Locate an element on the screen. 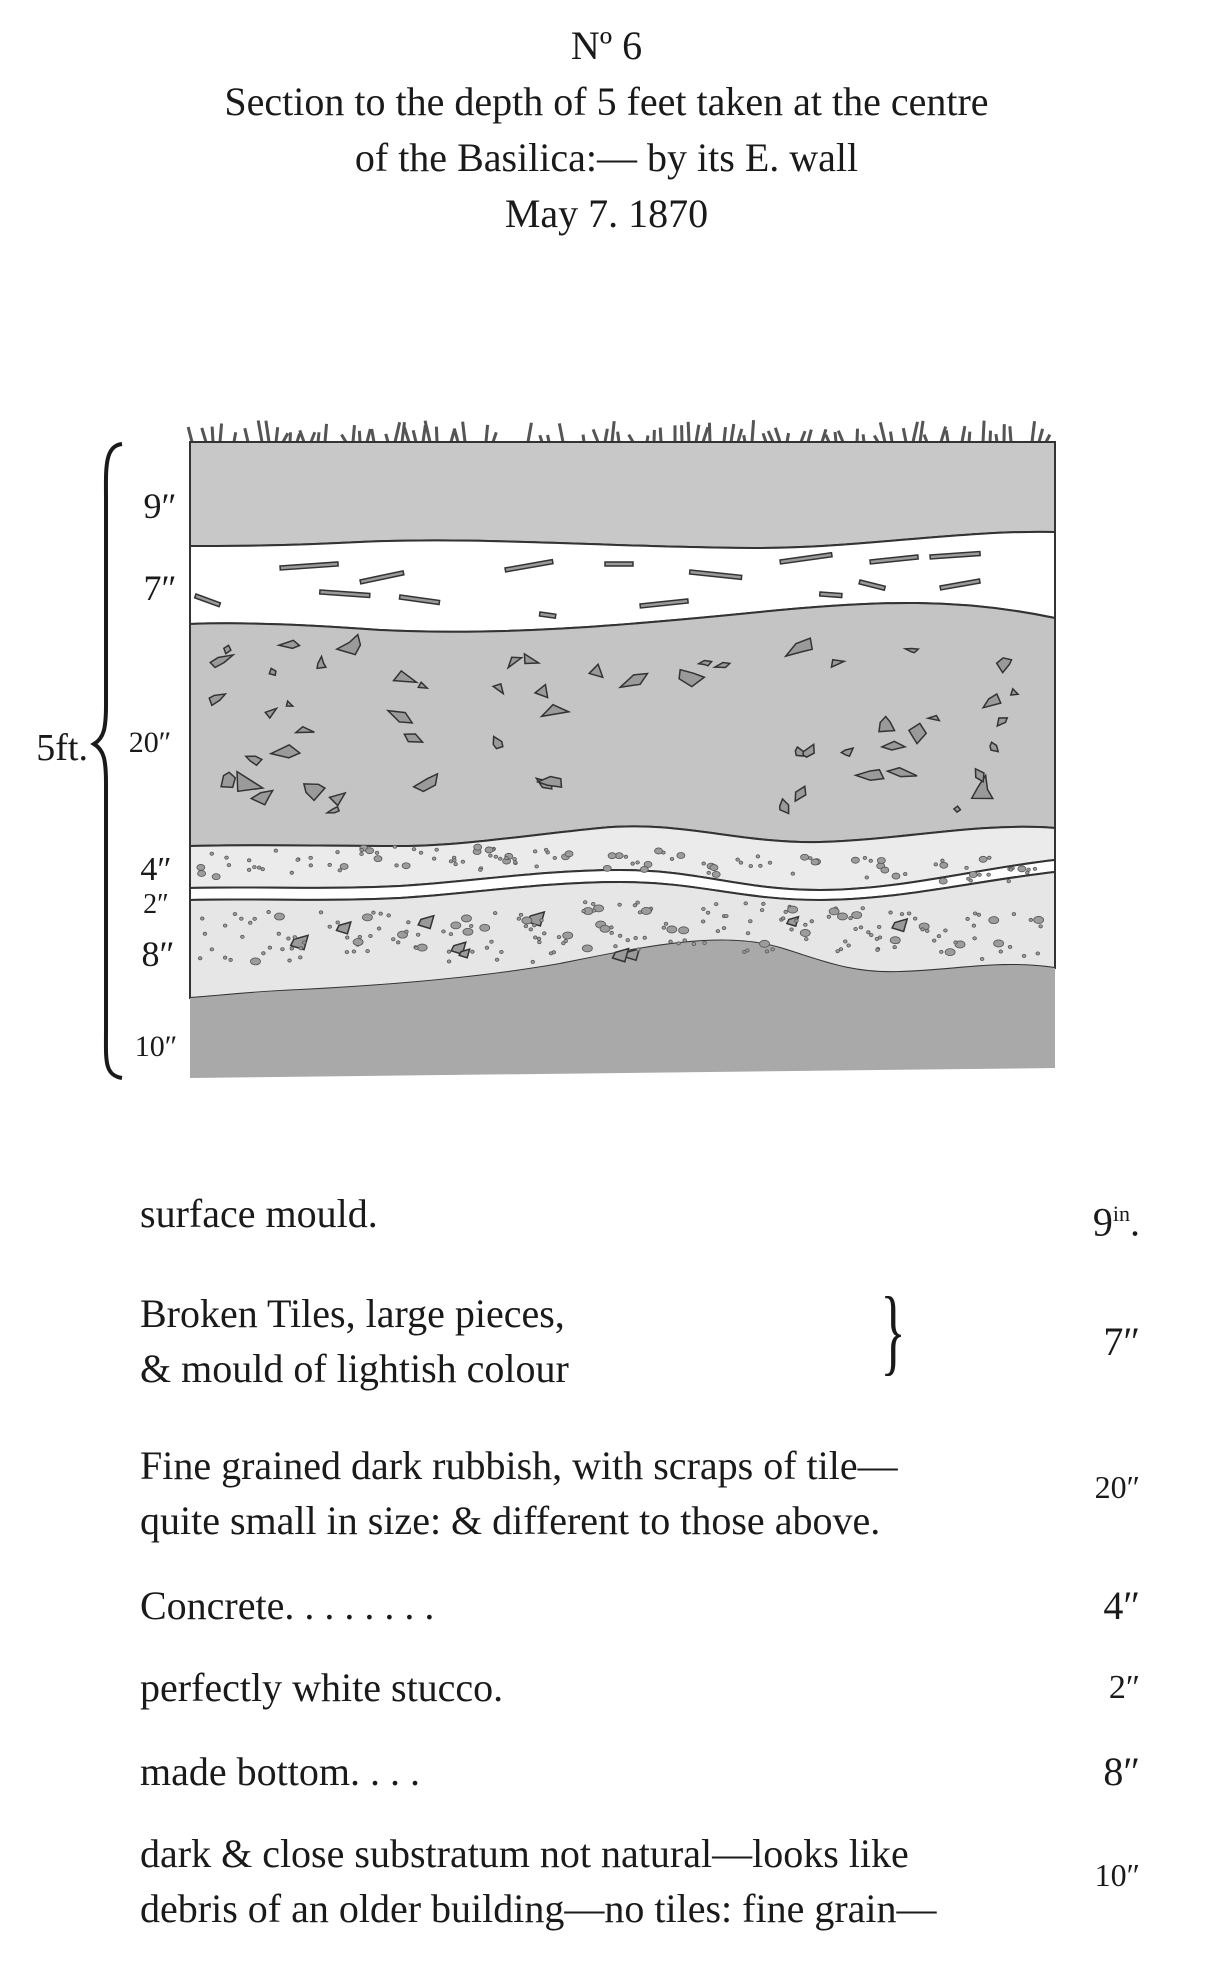  legend-value: 10″ is located at coordinates (1117, 1875).